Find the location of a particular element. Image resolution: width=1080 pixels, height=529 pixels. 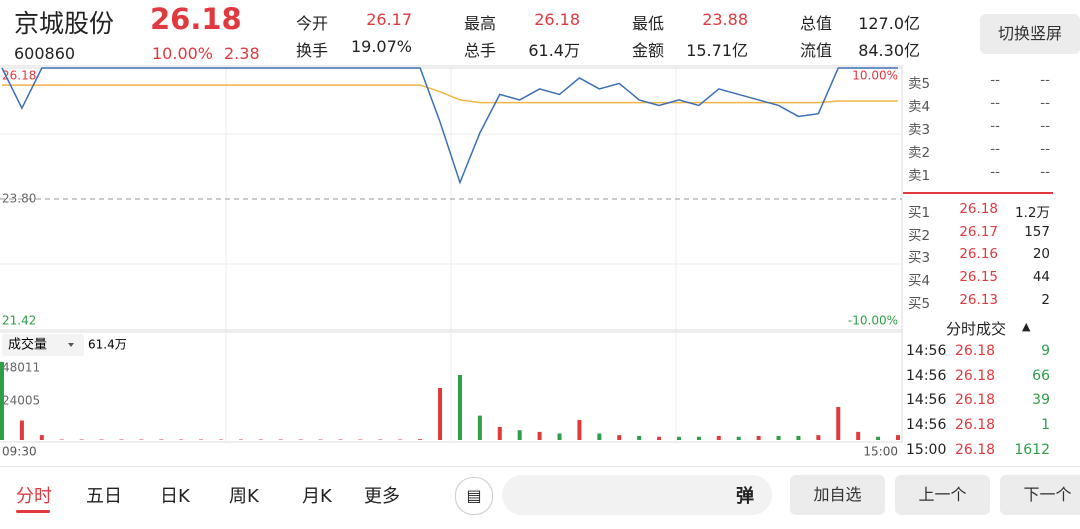

y-tick-label: 21.42 is located at coordinates (19, 321).